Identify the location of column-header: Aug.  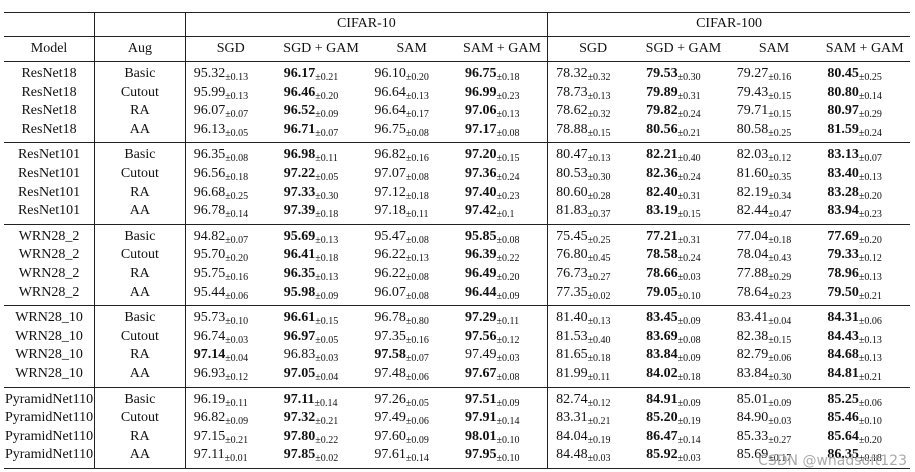
(140, 49).